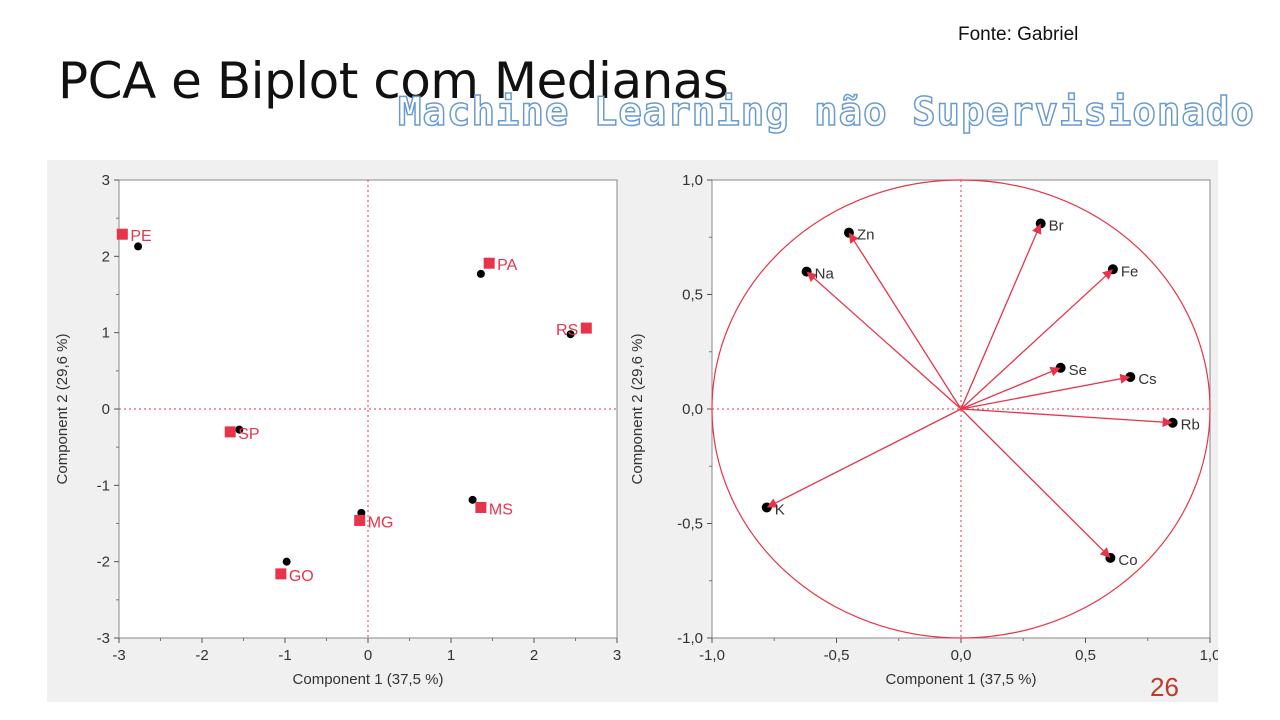 The height and width of the screenshot is (720, 1280). I want to click on score-y-tick-label: 0, so click(106, 409).